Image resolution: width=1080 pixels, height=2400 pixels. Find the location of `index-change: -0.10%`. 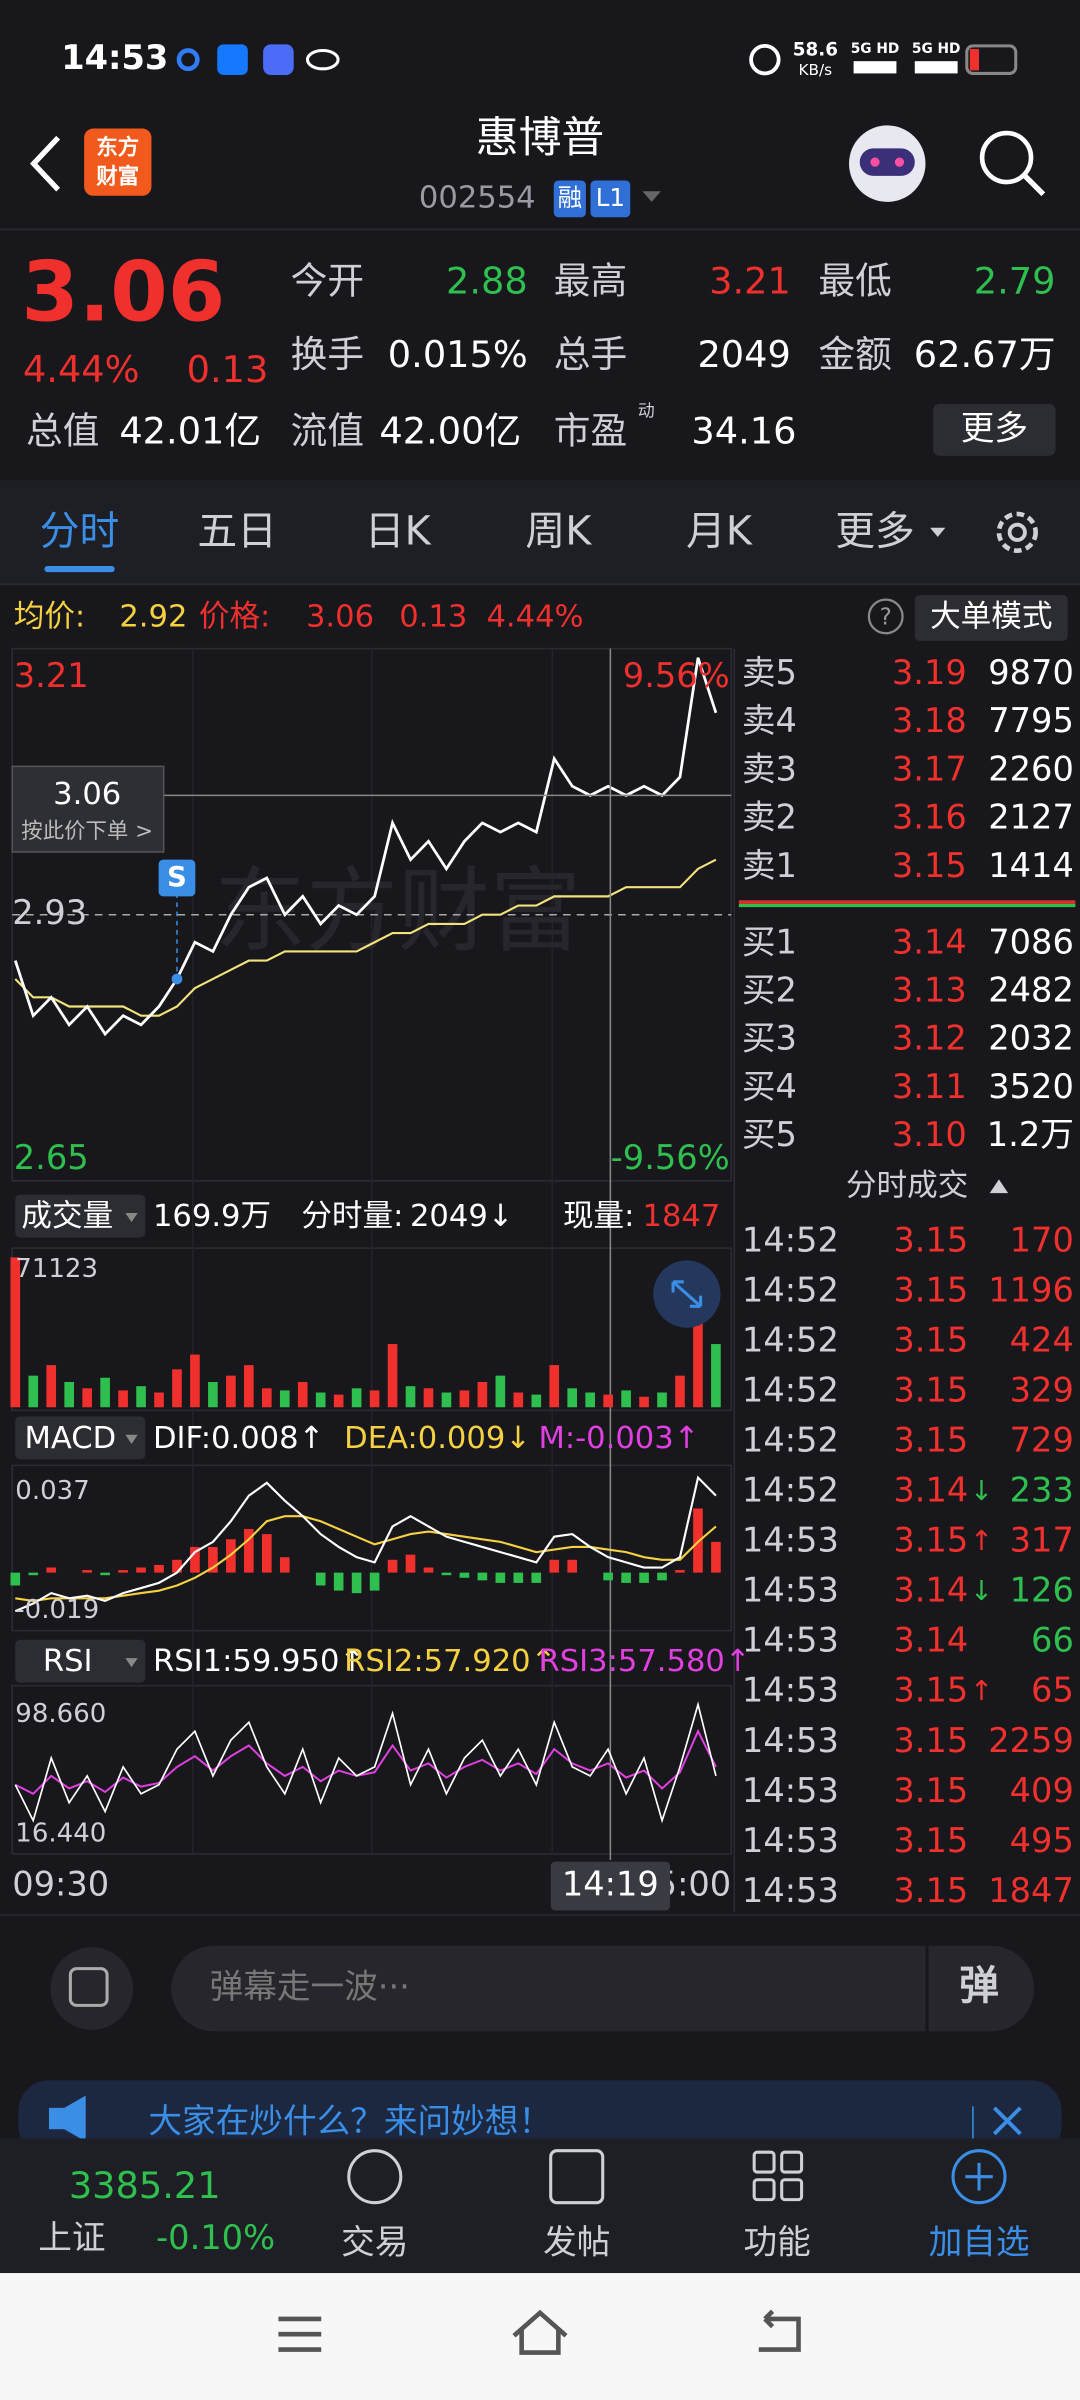

index-change: -0.10% is located at coordinates (215, 2237).